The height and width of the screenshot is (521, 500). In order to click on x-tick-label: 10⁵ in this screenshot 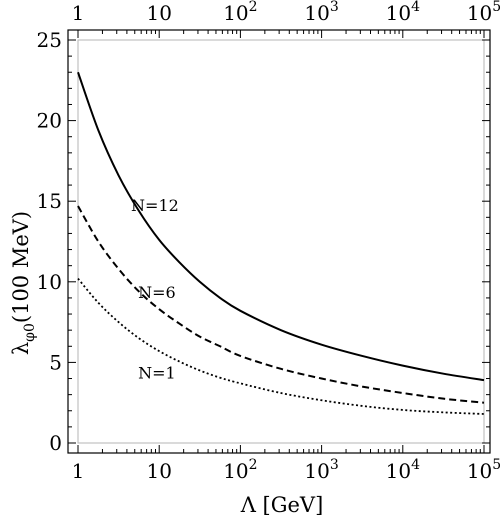, I will do `click(483, 470)`.